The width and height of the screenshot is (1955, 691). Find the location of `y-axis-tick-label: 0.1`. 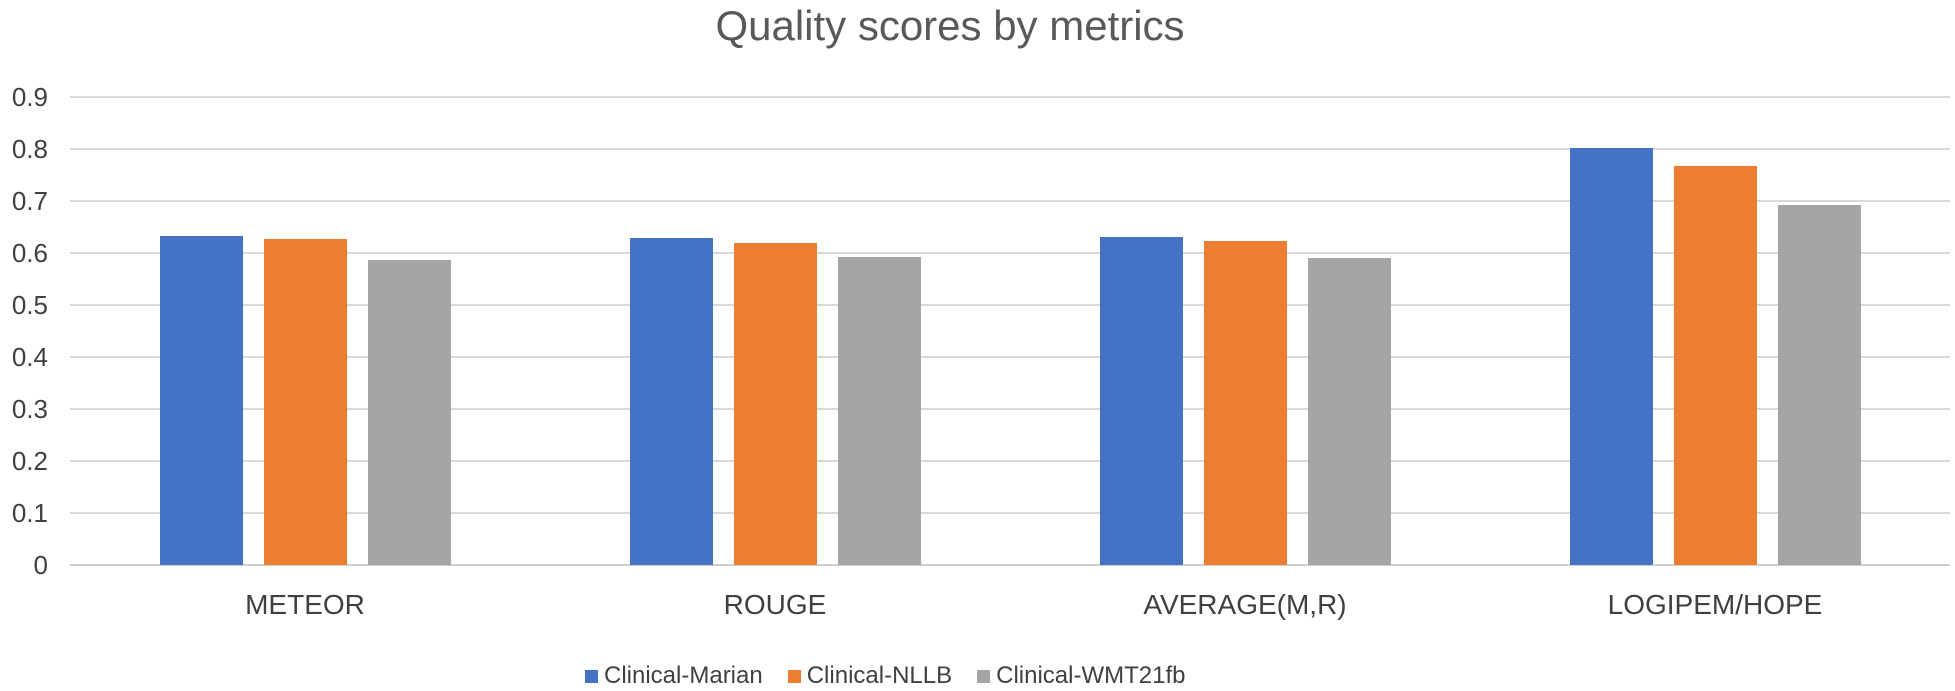

y-axis-tick-label: 0.1 is located at coordinates (29, 513).